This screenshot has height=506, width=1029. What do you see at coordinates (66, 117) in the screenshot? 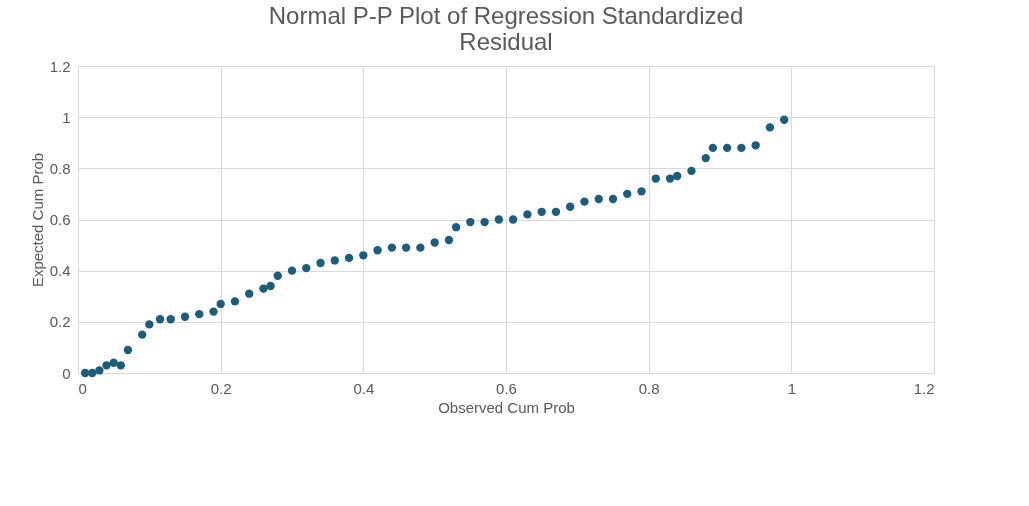
I see `y-tick-label: 1` at bounding box center [66, 117].